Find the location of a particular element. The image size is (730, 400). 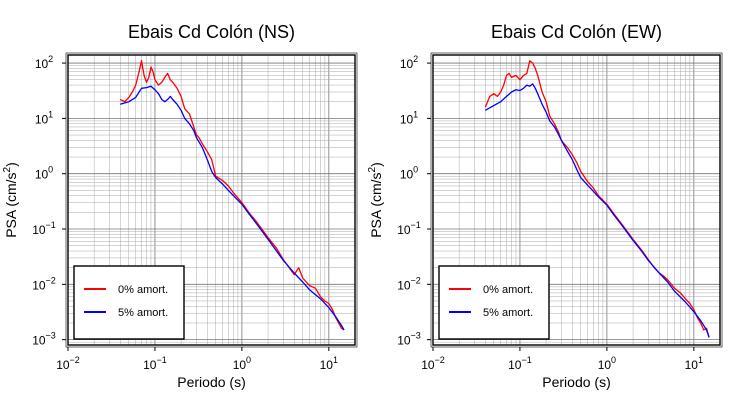

chart-title: Ebais Cd Colón (NS) is located at coordinates (211, 32).